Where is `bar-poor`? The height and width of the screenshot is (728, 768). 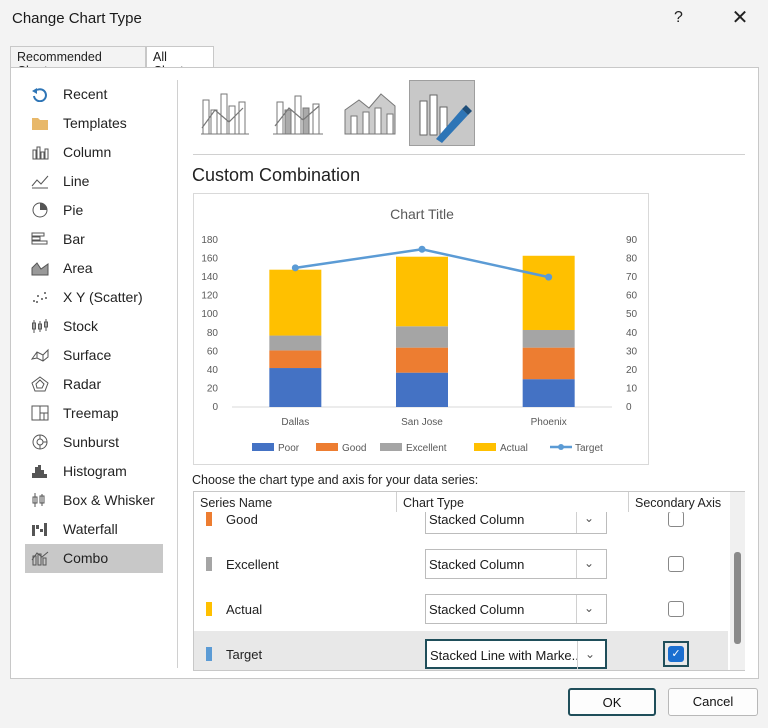 bar-poor is located at coordinates (295, 387).